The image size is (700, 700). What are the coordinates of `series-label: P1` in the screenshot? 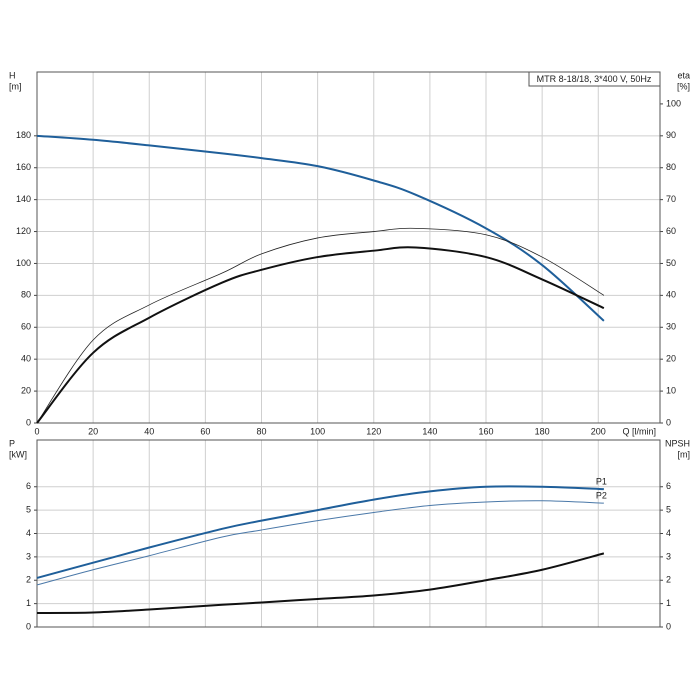 It's located at (601, 481).